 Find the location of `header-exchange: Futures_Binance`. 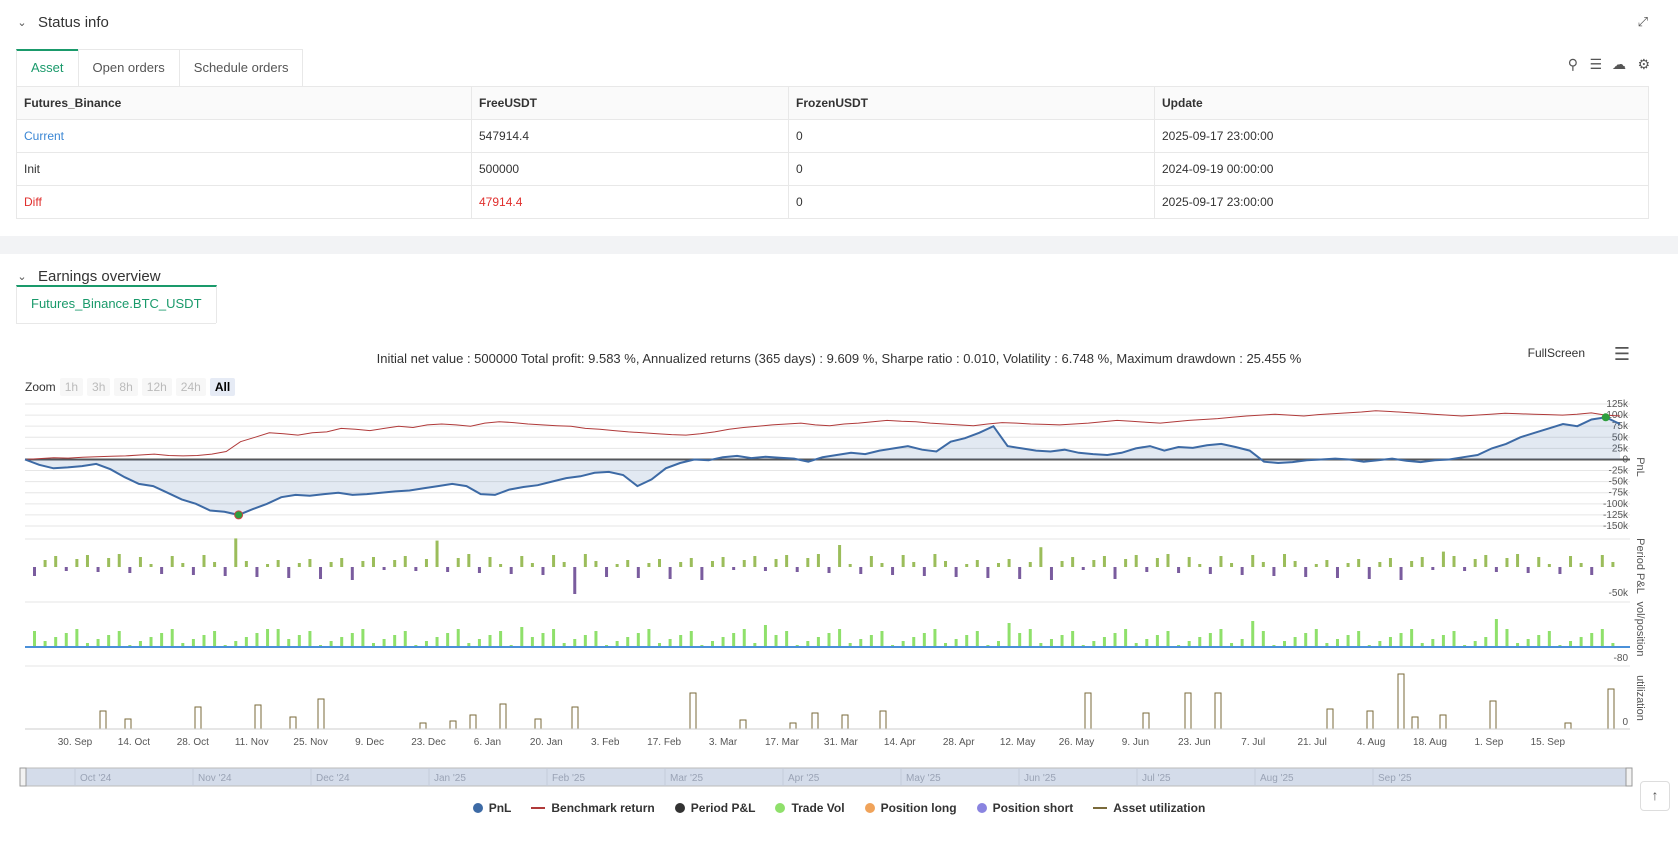

header-exchange: Futures_Binance is located at coordinates (244, 103).